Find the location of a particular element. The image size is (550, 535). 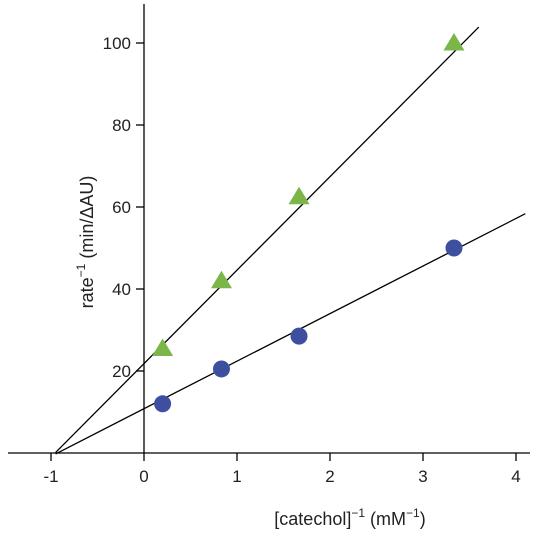

x-tick-label: 4 is located at coordinates (515, 476).